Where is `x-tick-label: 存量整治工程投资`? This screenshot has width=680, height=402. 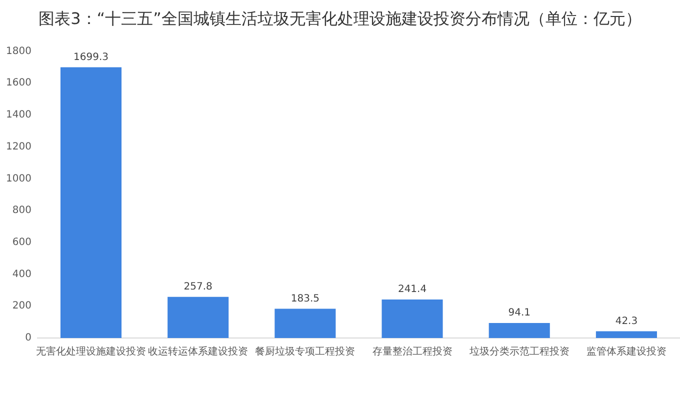
x-tick-label: 存量整治工程投资 is located at coordinates (412, 352).